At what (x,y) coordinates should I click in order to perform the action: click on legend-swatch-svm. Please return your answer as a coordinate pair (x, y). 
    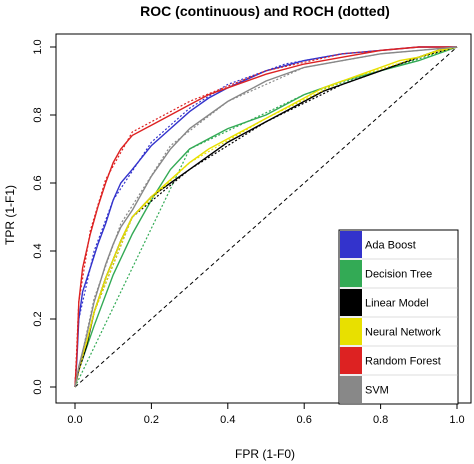
    Looking at the image, I should click on (351, 389).